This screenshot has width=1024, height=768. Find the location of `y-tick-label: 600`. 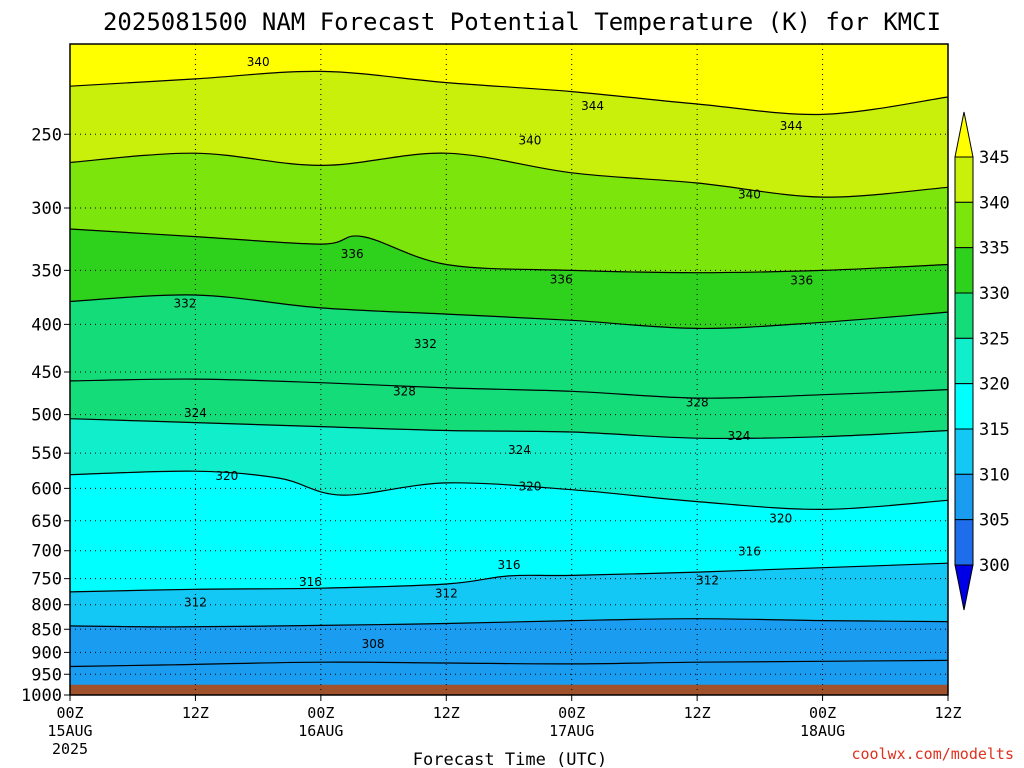

y-tick-label: 600 is located at coordinates (46, 489).